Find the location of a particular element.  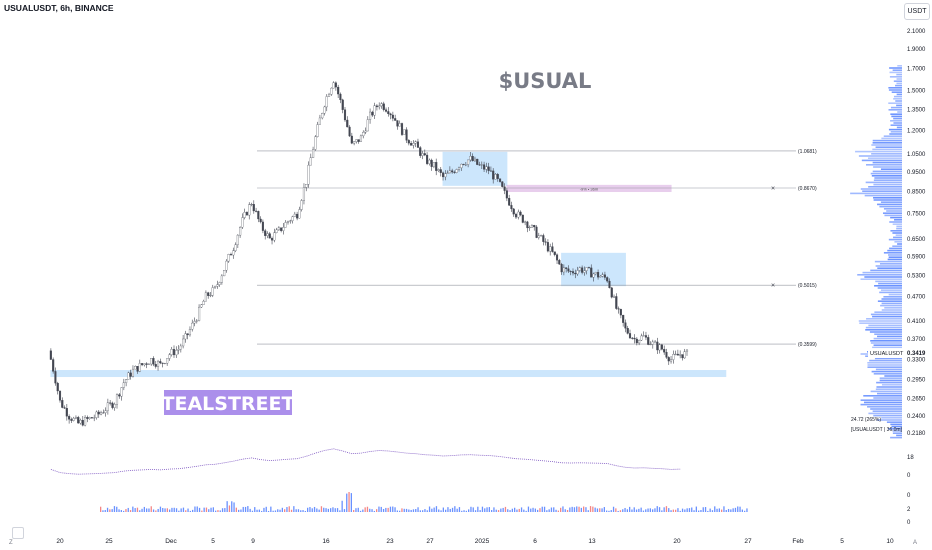

scroll-to-start-button is located at coordinates (18, 533).